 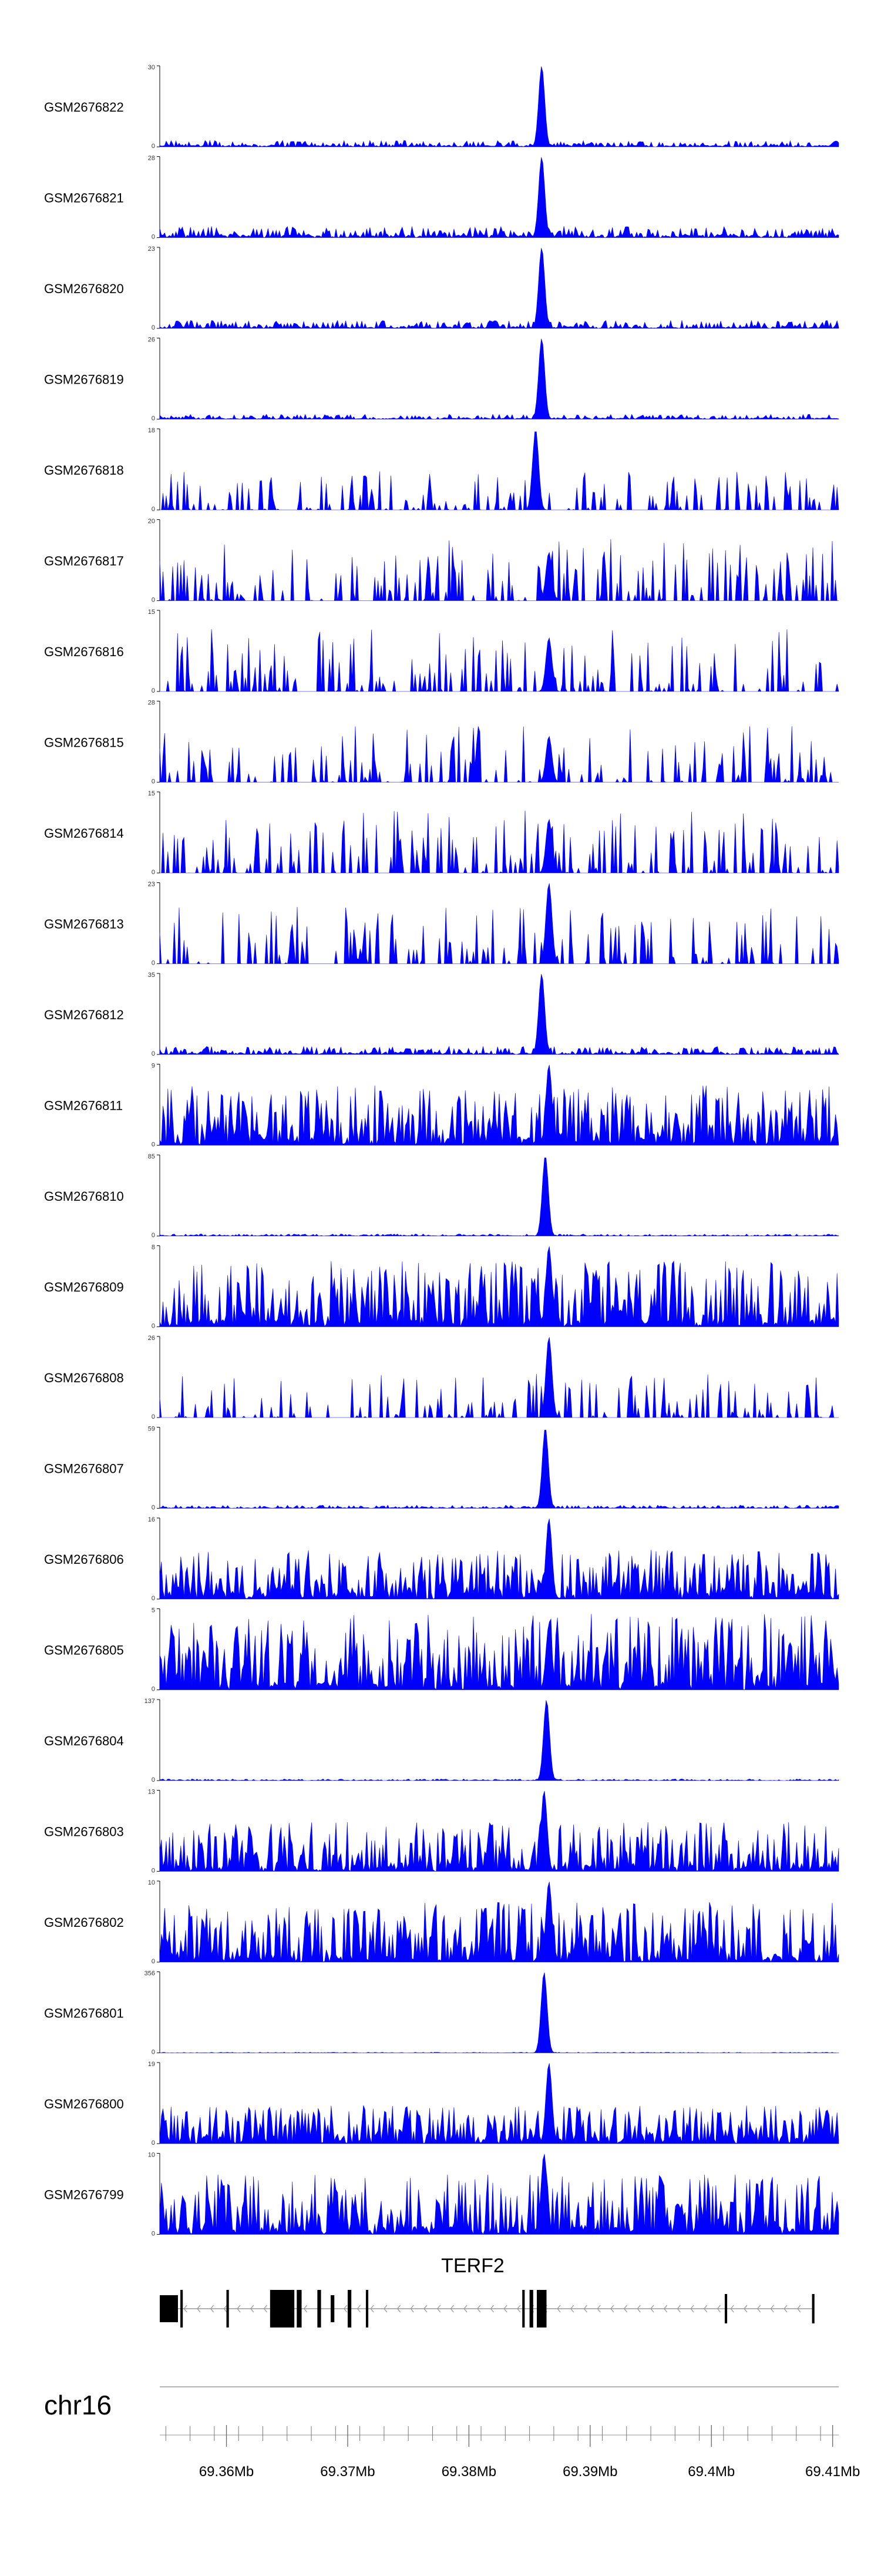 I want to click on tick-label: 69.38Mb, so click(x=469, y=2472).